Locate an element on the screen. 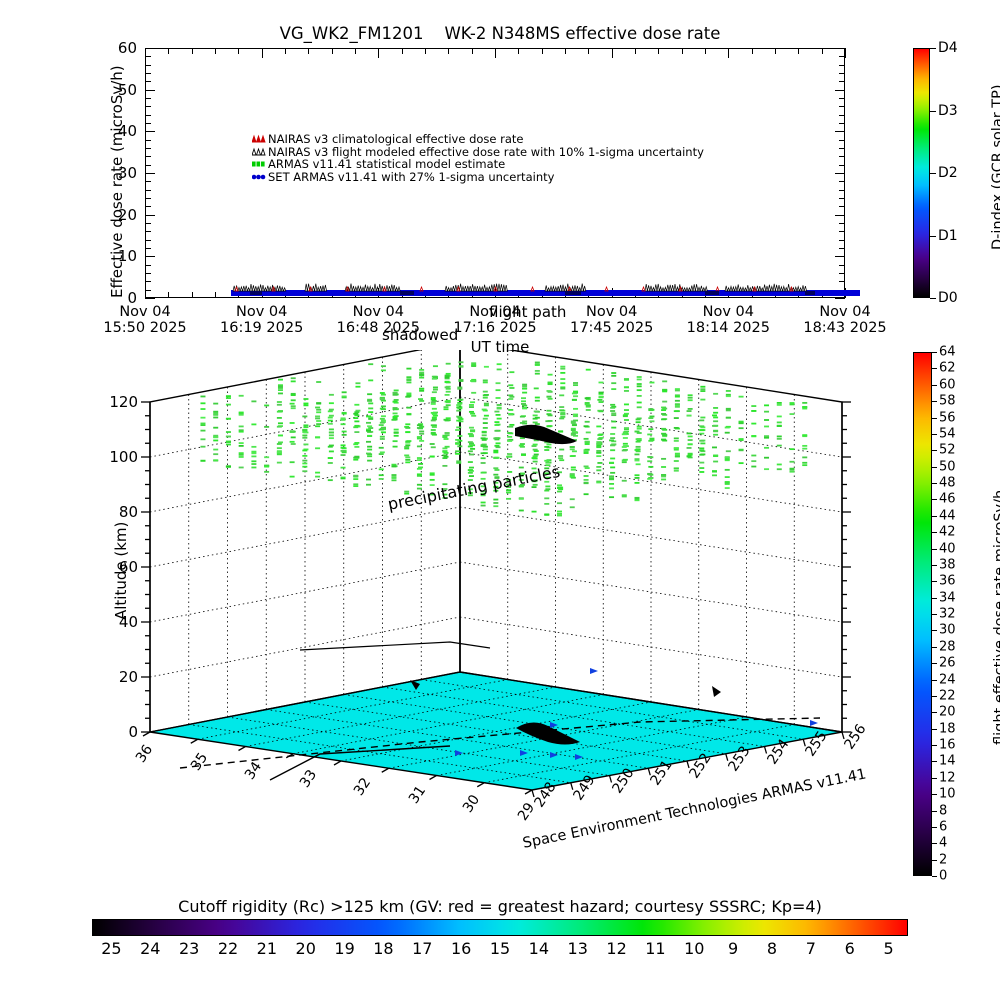  d-index-colorbar-label: D-index (GCR,solar,TP) is located at coordinates (995, 167).